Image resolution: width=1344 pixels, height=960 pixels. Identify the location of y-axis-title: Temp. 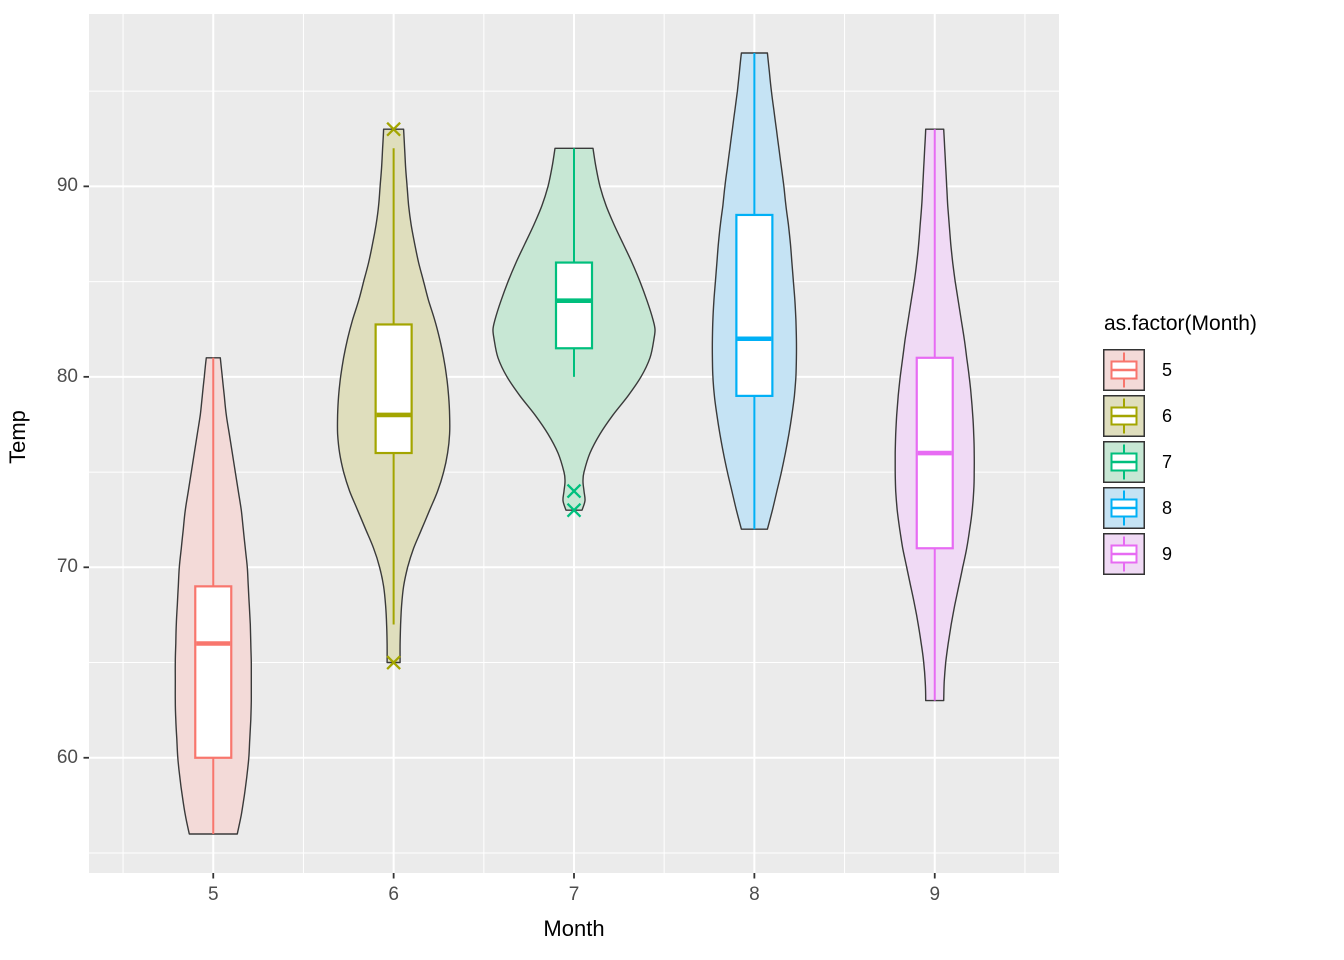
(17, 437).